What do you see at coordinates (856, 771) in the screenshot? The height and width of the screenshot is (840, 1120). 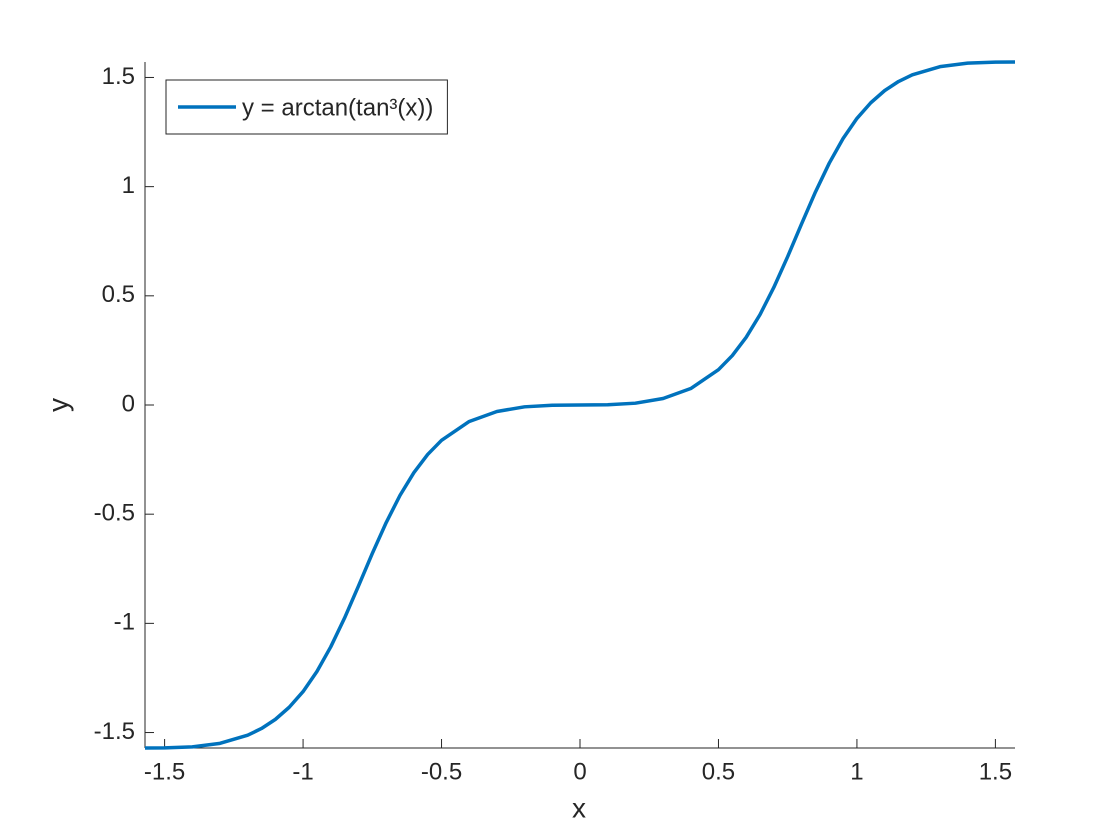 I see `x-tick-label: 1` at bounding box center [856, 771].